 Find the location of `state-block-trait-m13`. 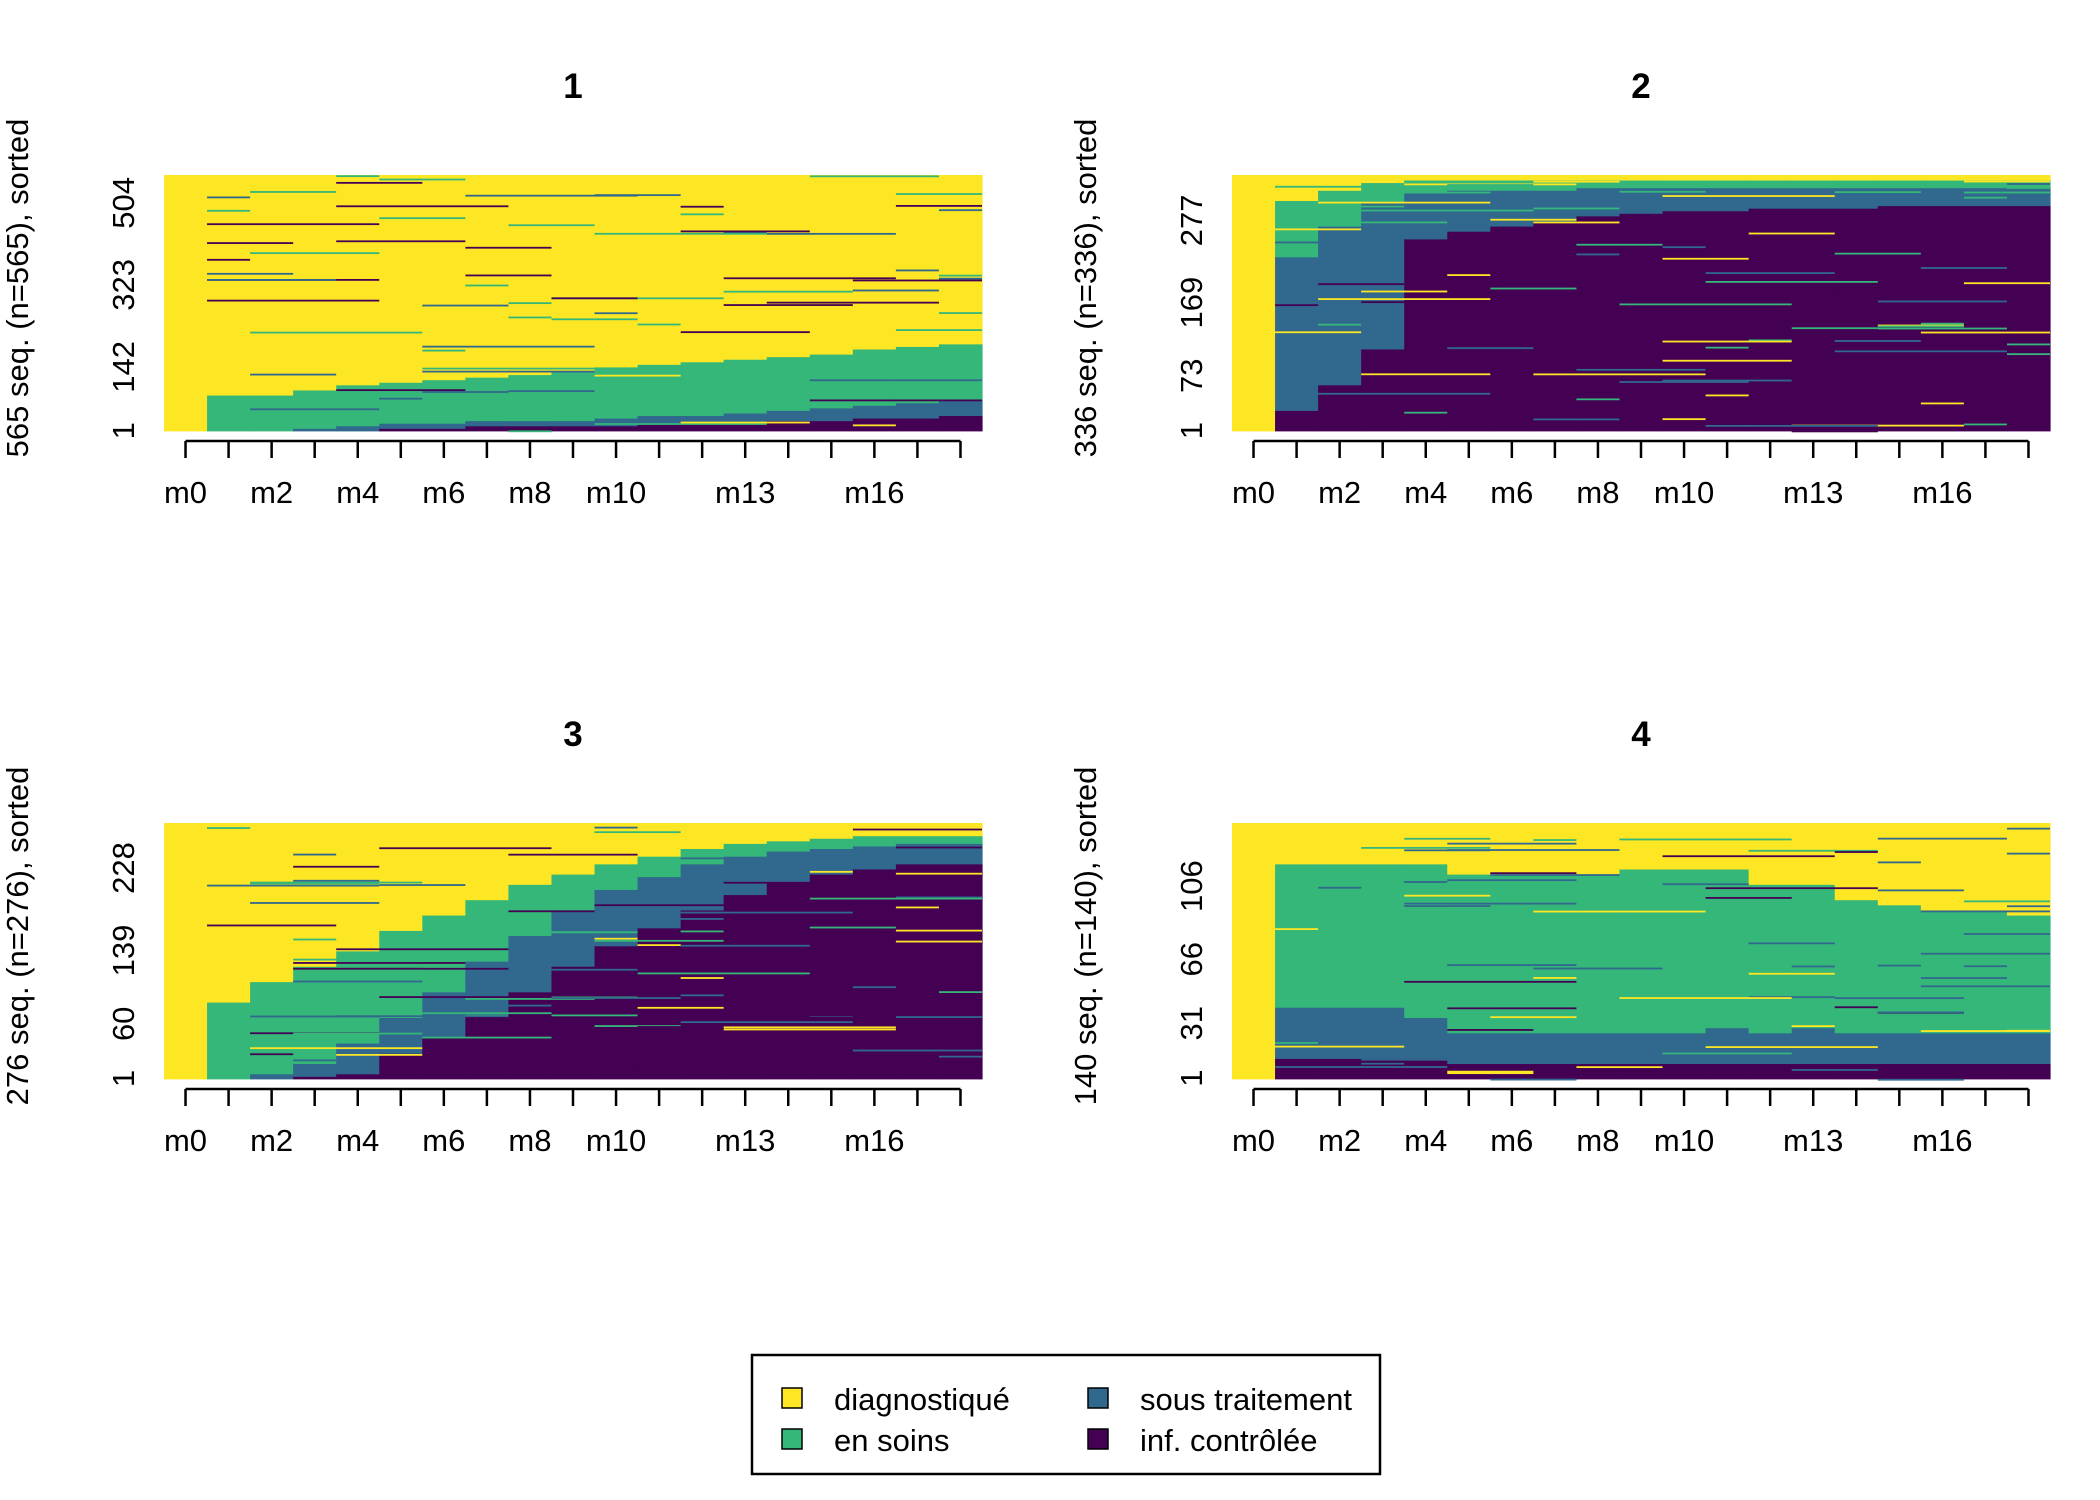

state-block-trait-m13 is located at coordinates (1813, 1046).